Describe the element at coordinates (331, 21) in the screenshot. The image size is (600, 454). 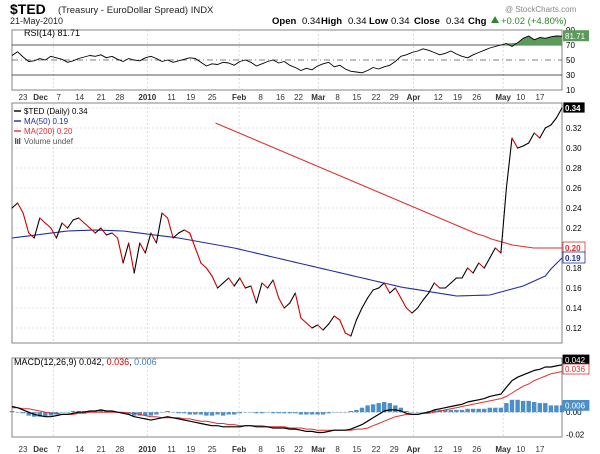
I see `high-label: High` at that location.